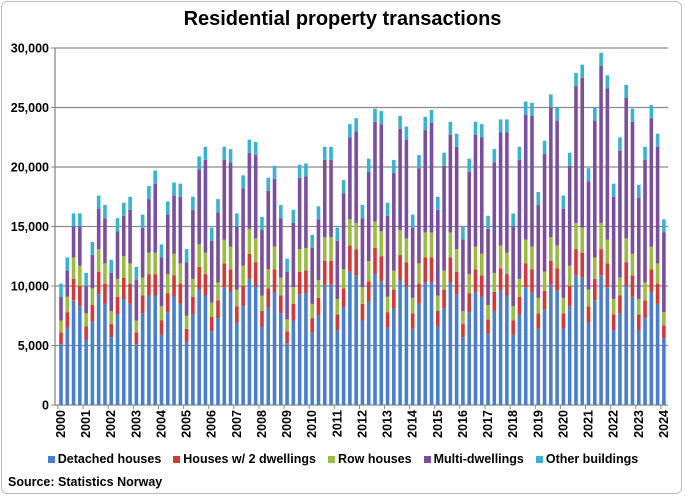  I want to click on x-tick-label: 2018, so click(513, 424).